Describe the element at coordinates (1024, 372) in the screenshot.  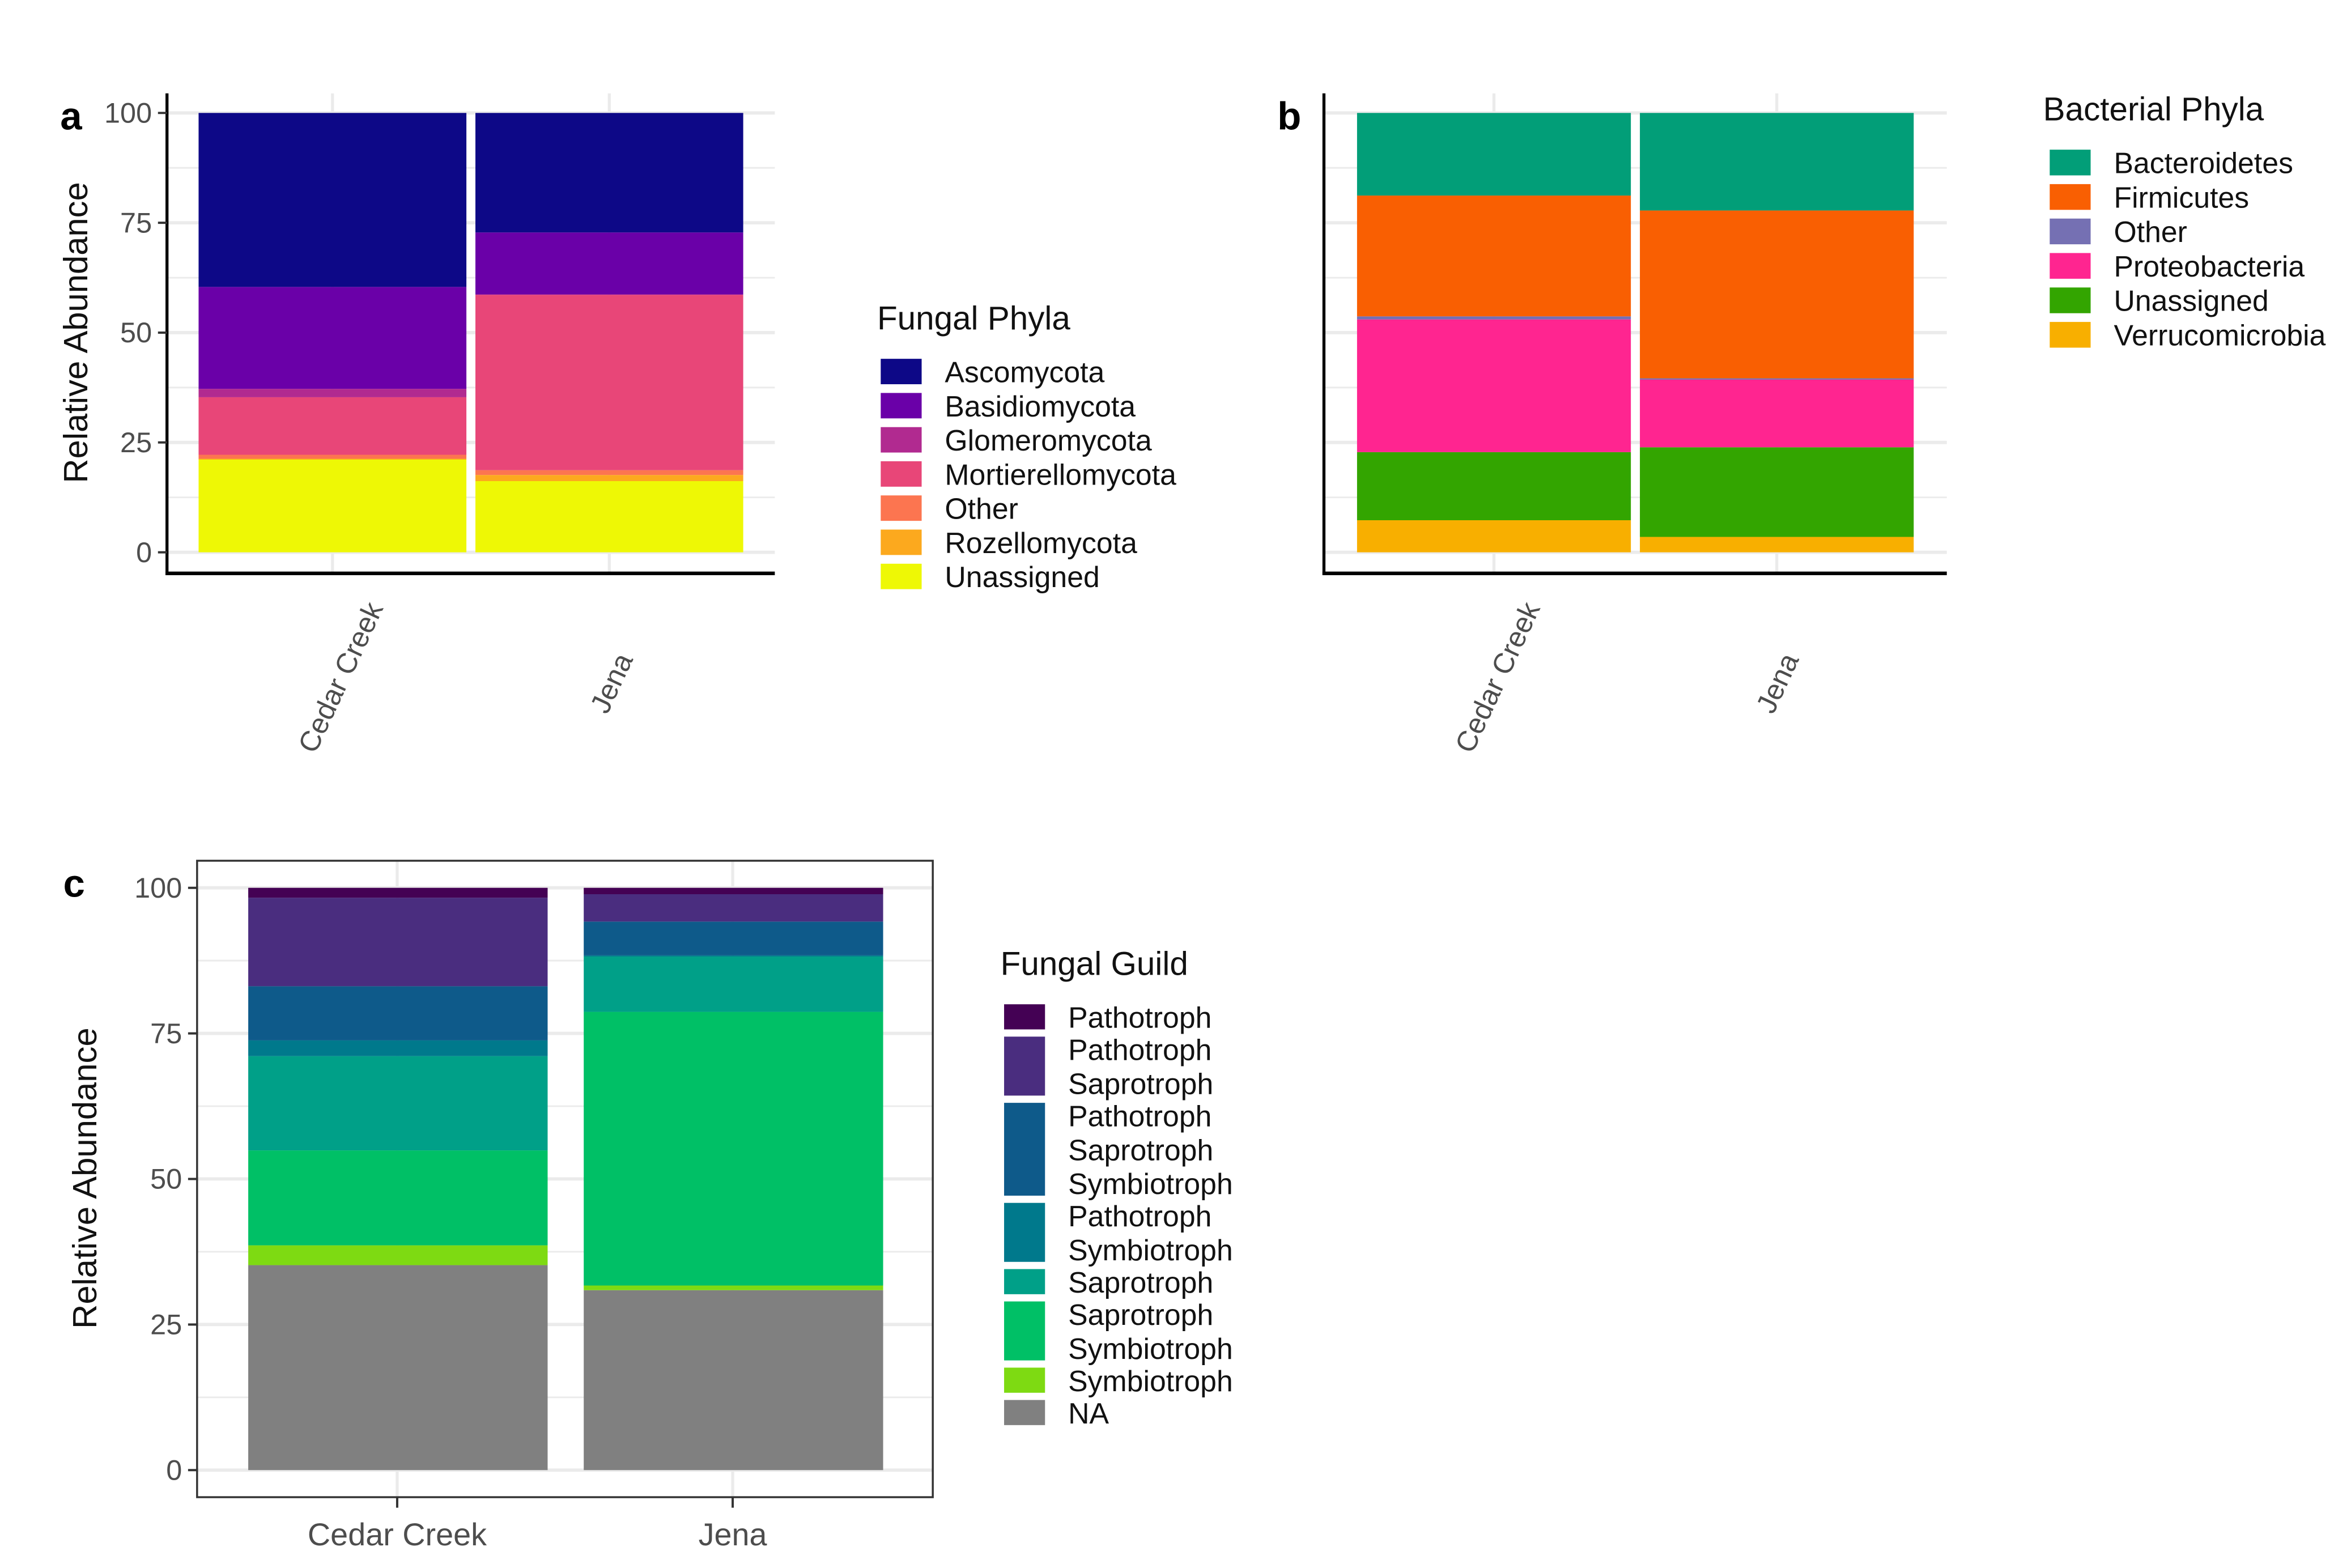
I see `legend-label: Ascomycota` at that location.